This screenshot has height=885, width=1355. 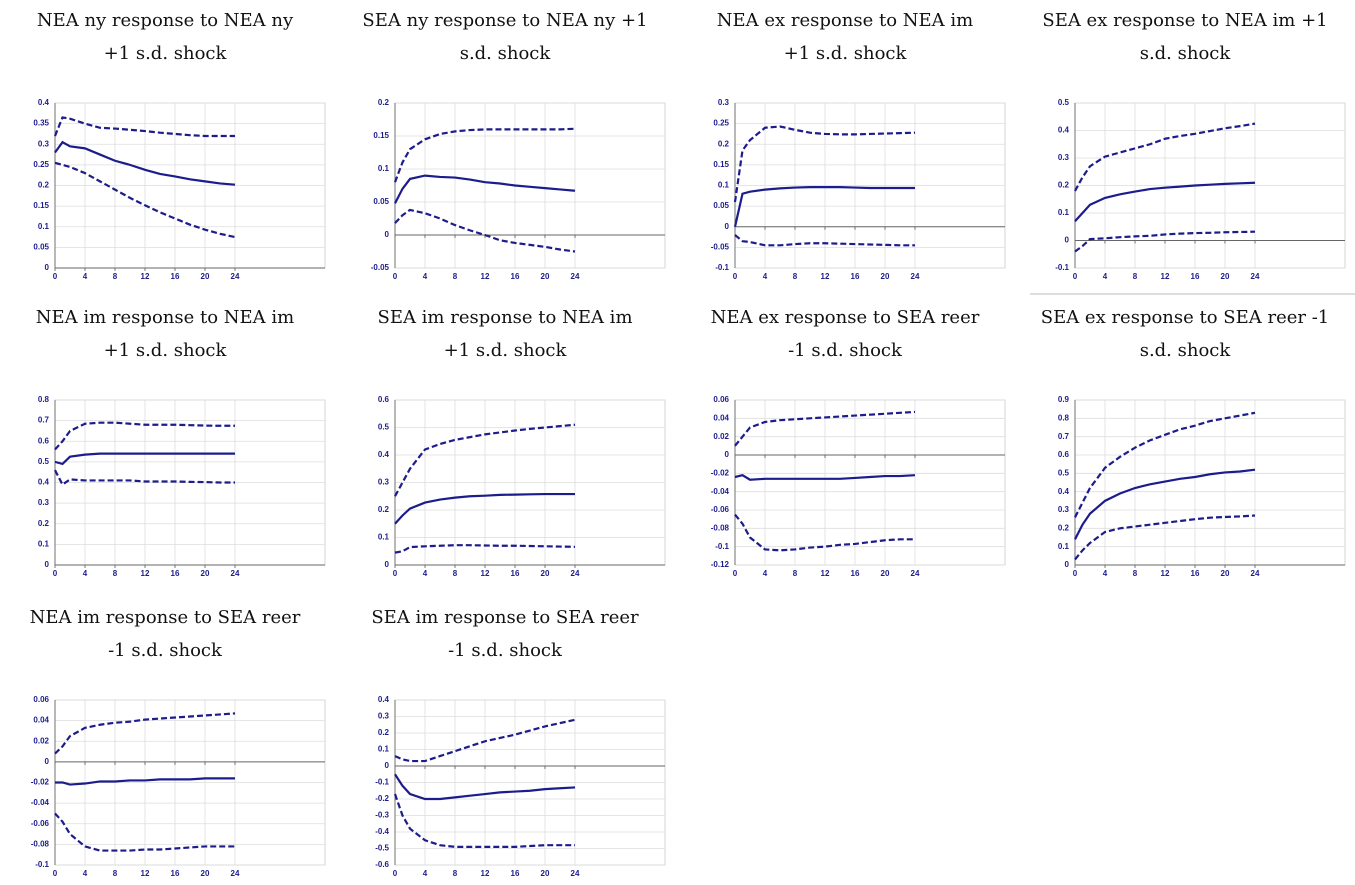 What do you see at coordinates (505, 650) in the screenshot?
I see `chart-title: -1 s.d. shock` at bounding box center [505, 650].